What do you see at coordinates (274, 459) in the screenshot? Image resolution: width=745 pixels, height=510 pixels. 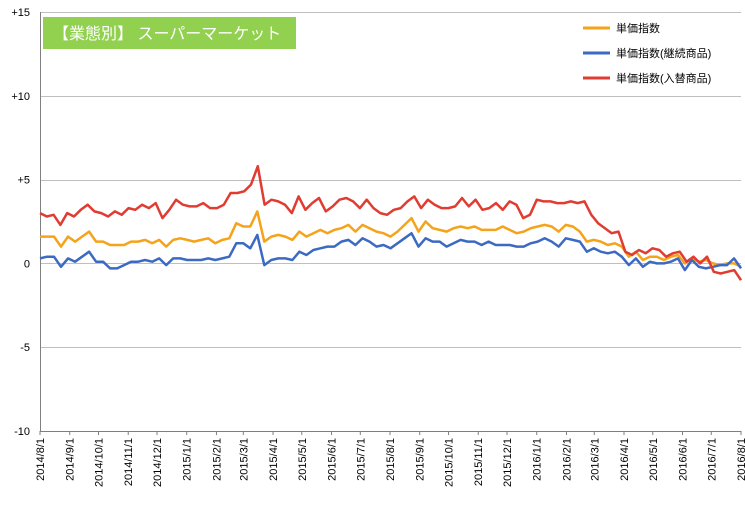 I see `x-tick-label: 2015/4/1` at bounding box center [274, 459].